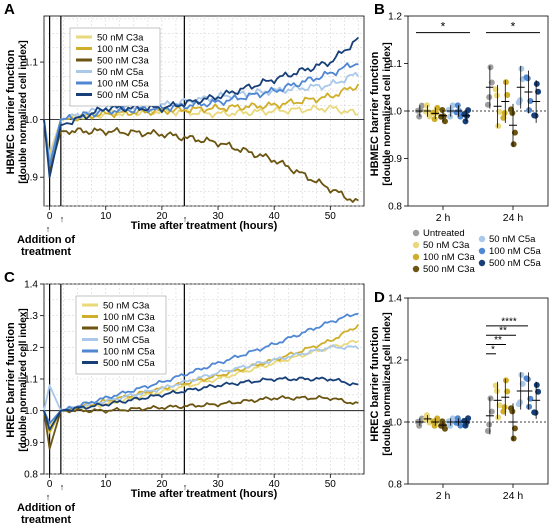 This screenshot has height=528, width=550. I want to click on arrow-c-1: ↑, so click(48, 497).